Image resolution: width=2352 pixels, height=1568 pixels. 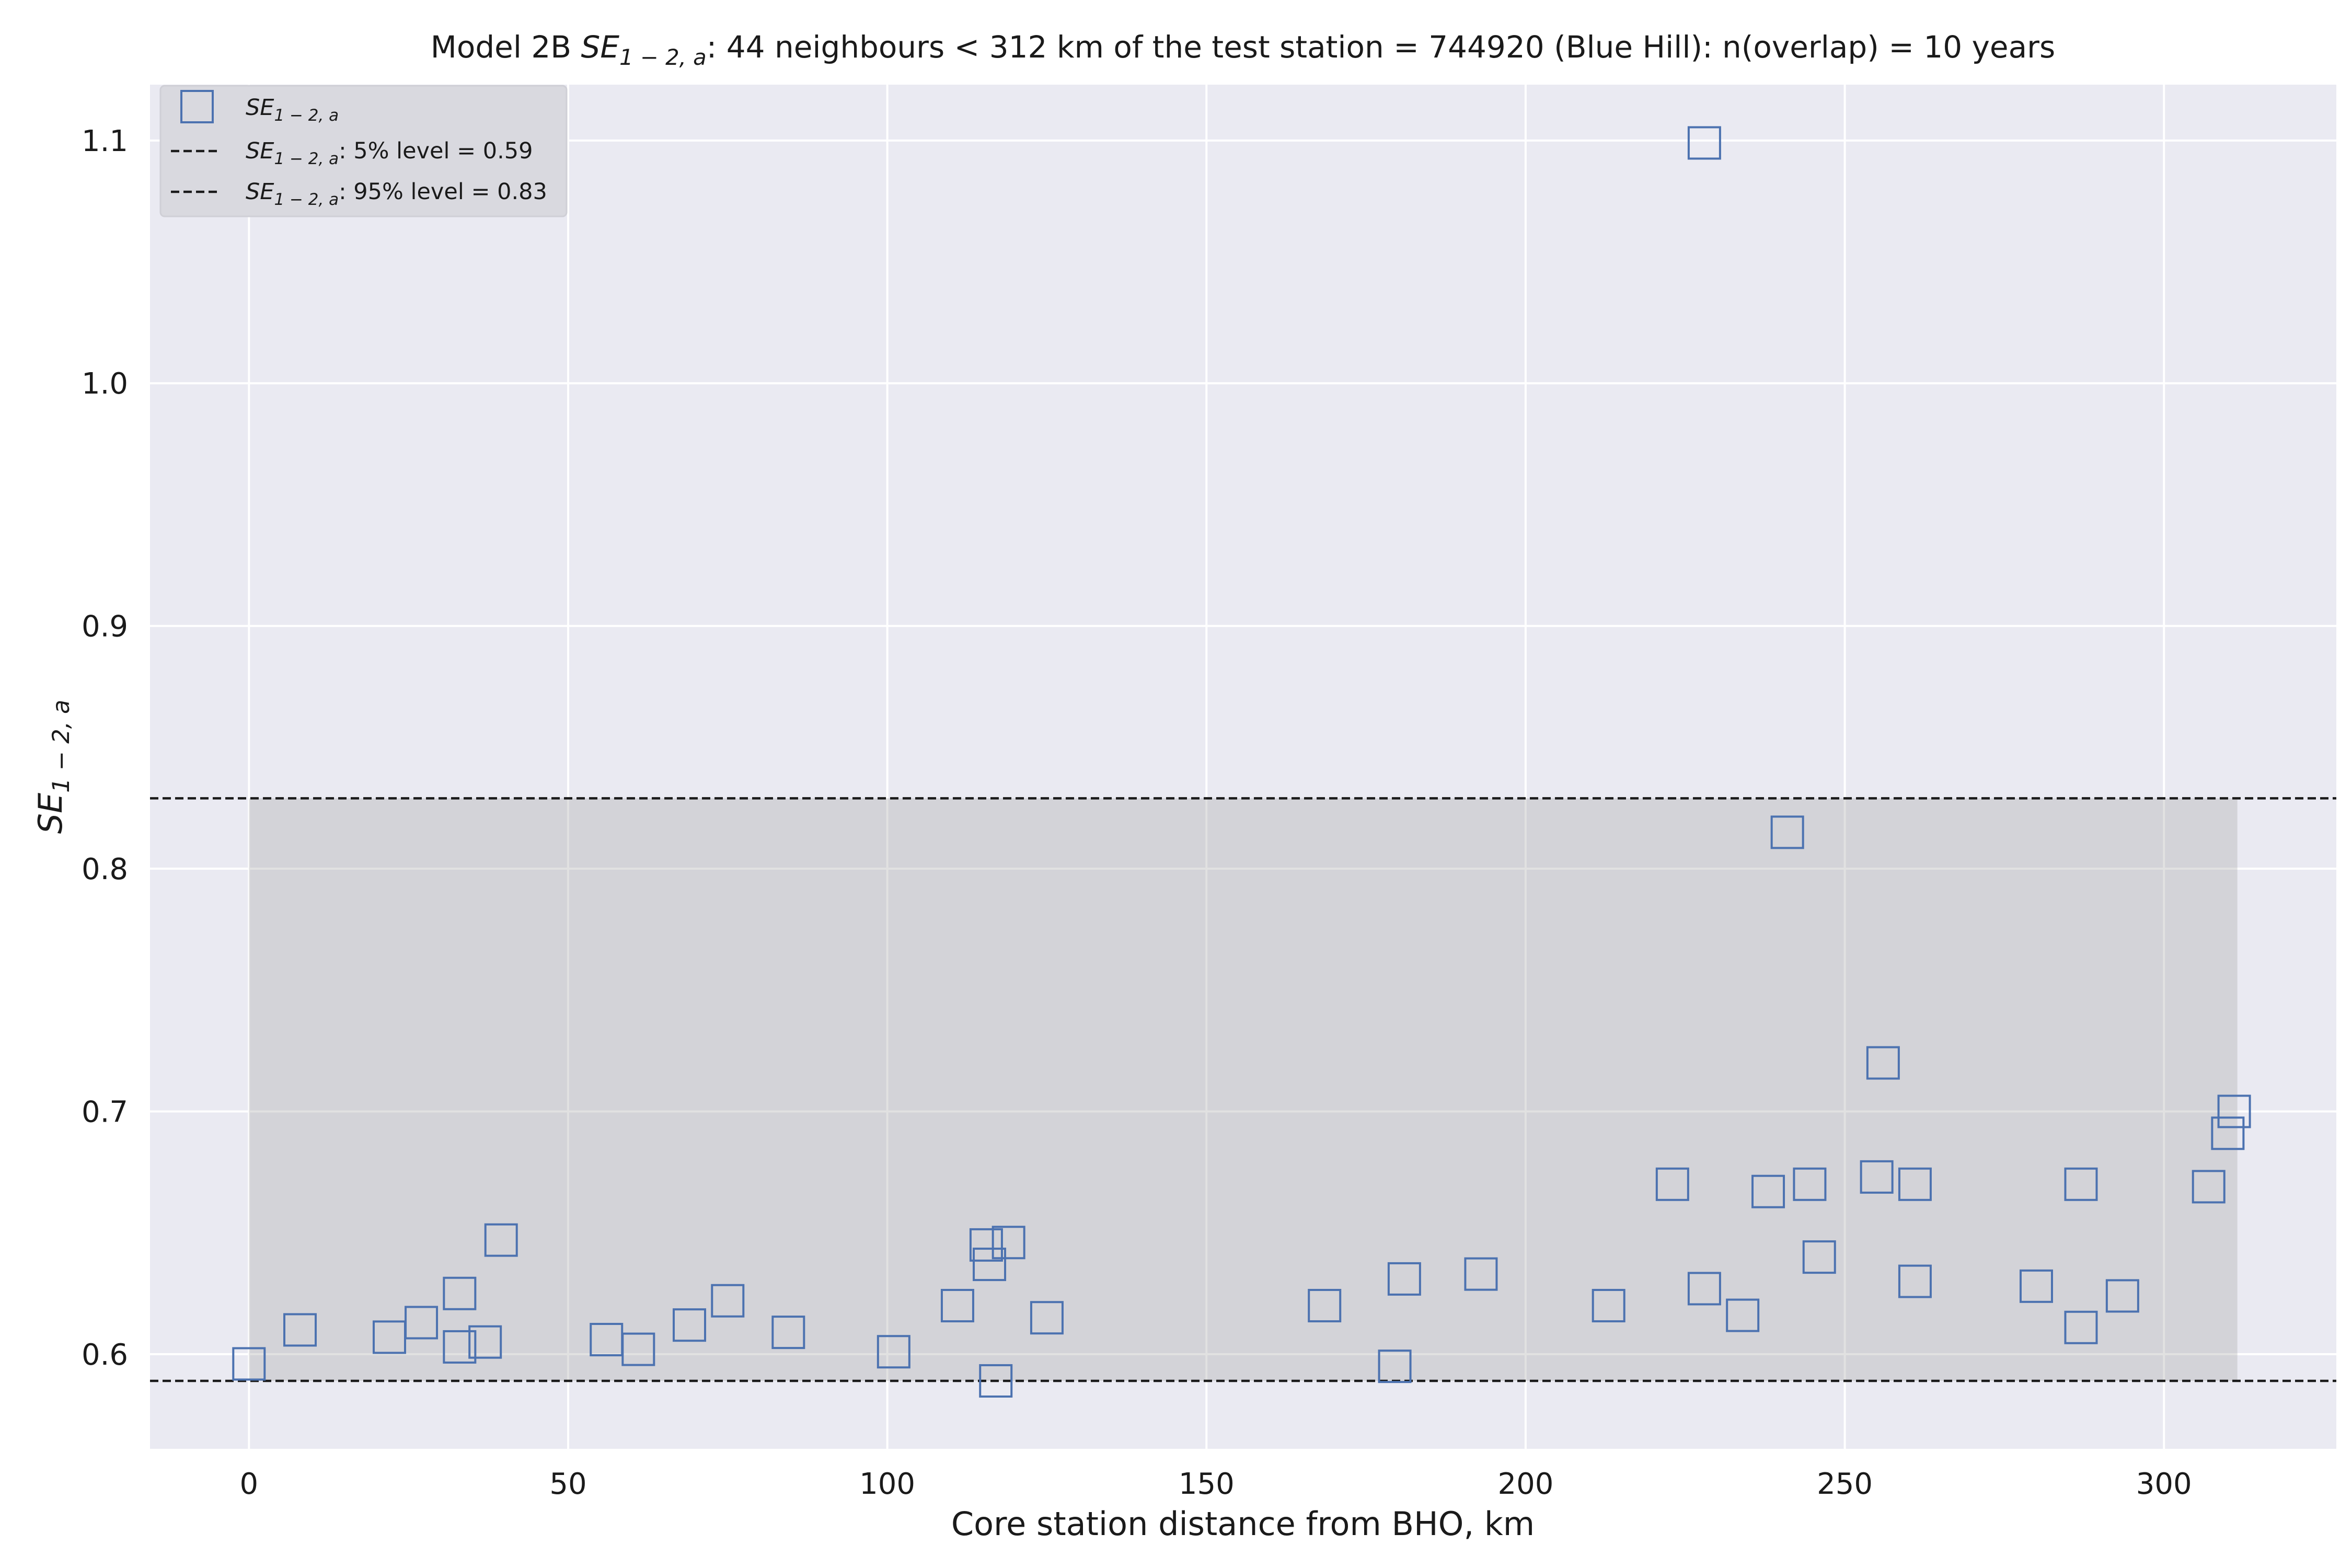 I want to click on y-tick-label-4: 1.0, so click(x=105, y=384).